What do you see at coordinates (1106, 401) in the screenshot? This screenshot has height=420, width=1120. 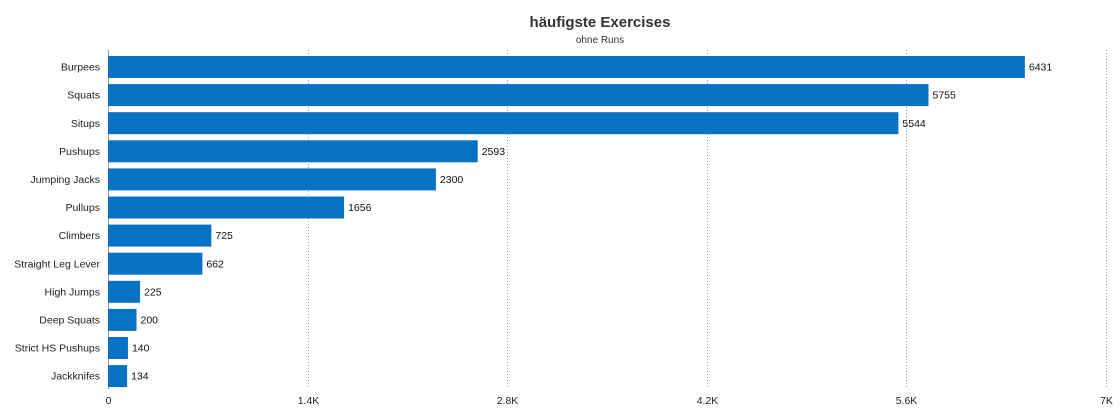 I see `x-tick-label: 7K` at bounding box center [1106, 401].